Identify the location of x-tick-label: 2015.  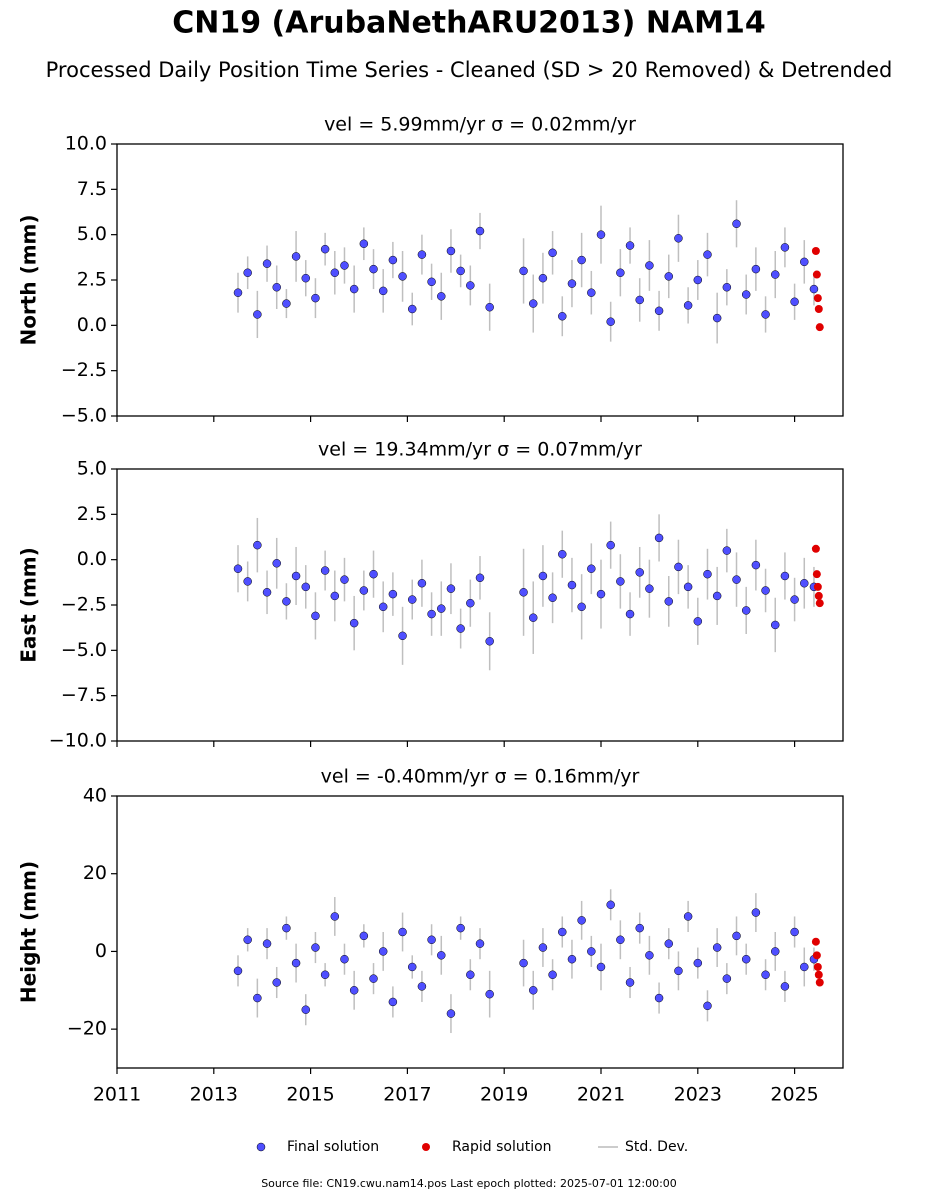
(310, 1095).